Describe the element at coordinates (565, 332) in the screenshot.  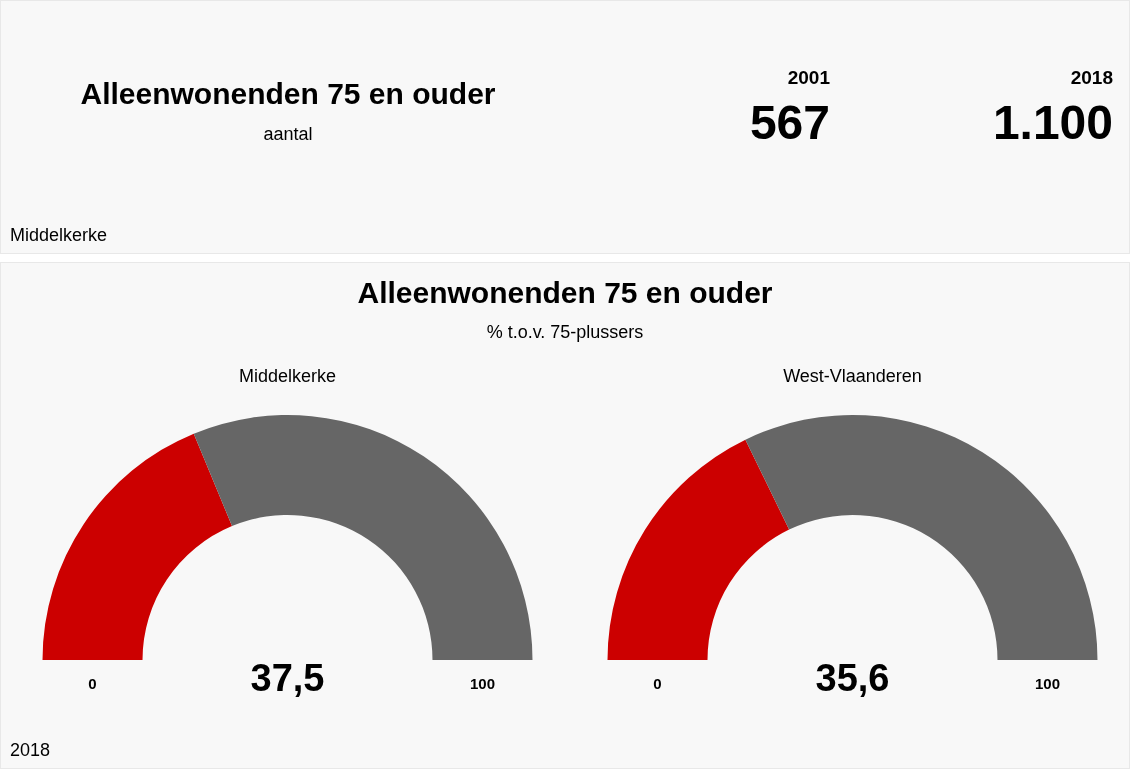
I see `text: % t.o.v. 75-plussers` at that location.